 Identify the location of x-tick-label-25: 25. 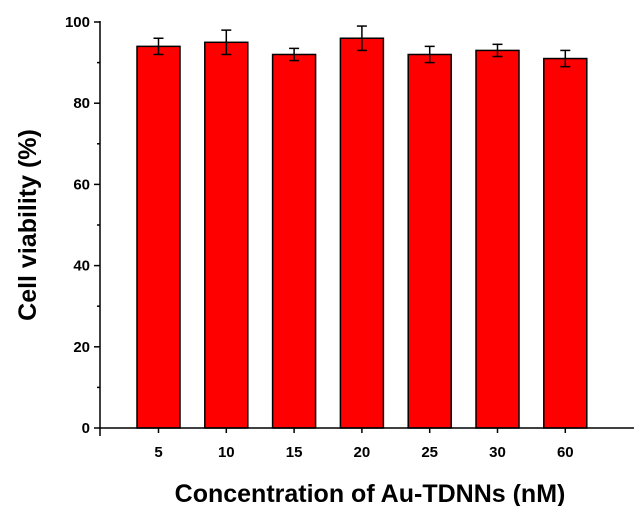
(429, 452).